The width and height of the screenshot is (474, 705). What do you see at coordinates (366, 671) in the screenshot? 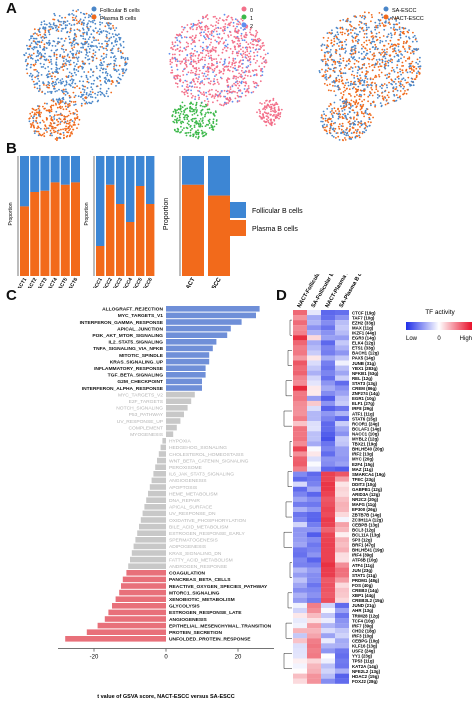
I see `heatmap-row-label: NFE2L2 (13g)` at bounding box center [366, 671].